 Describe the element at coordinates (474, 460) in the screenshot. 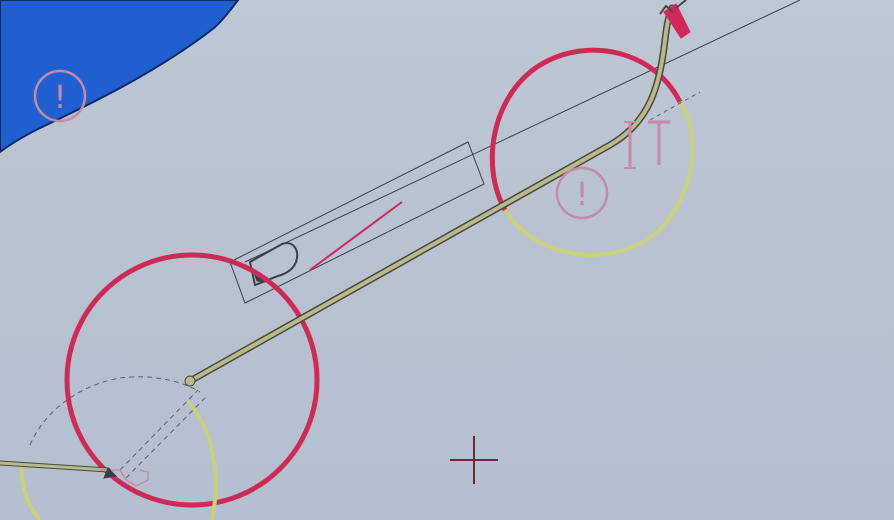

I see `crosshair-cursor-icon` at that location.